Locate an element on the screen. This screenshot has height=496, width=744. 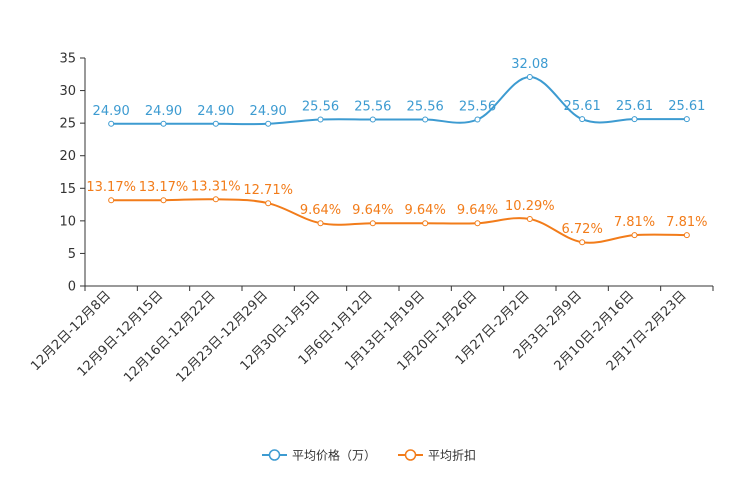
y-tick-label: 25 is located at coordinates (67, 124).